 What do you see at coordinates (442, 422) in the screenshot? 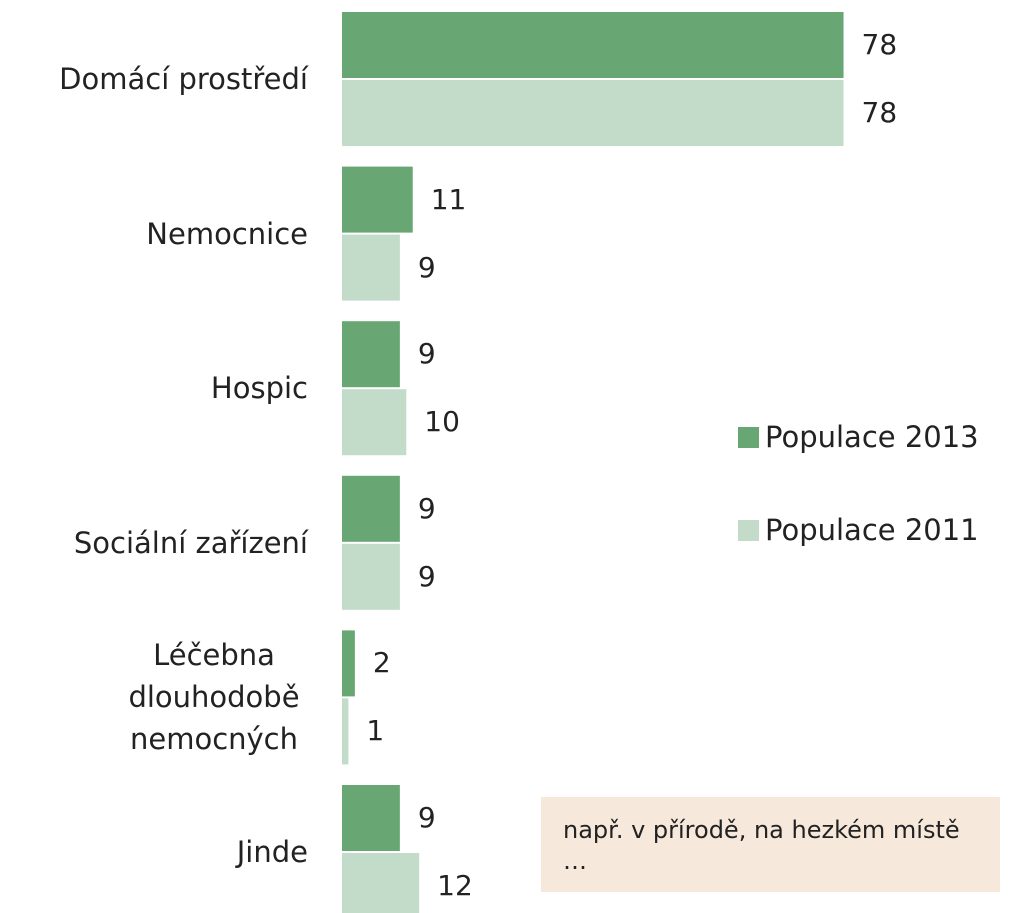
I see `value-label: 10` at bounding box center [442, 422].